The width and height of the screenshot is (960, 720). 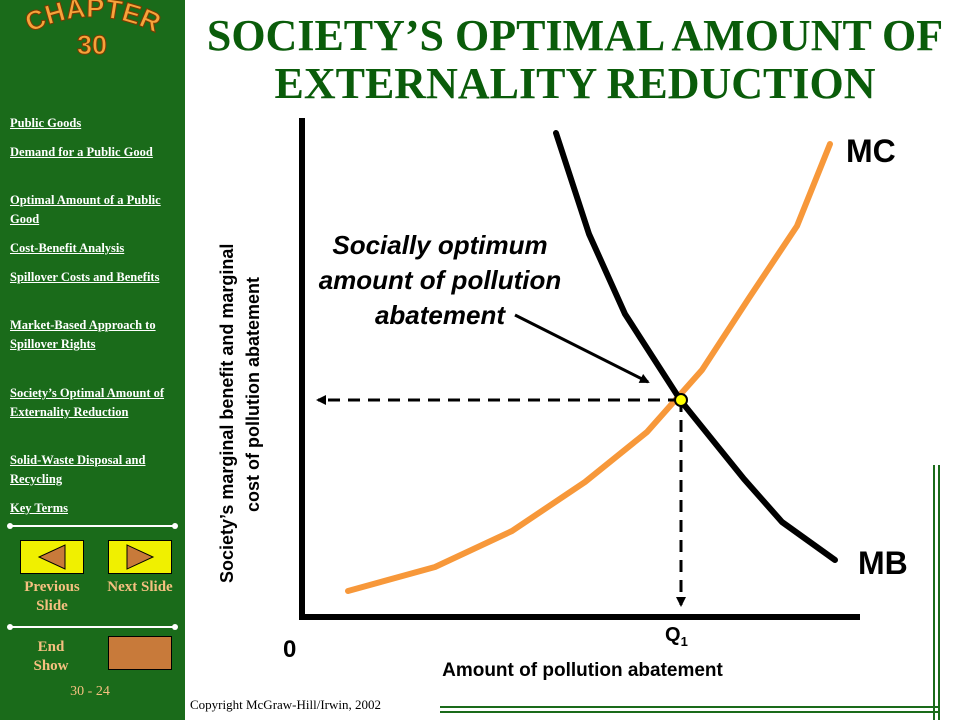 I want to click on y-axis-label-line2: cost of pollution abatement, so click(x=253, y=394).